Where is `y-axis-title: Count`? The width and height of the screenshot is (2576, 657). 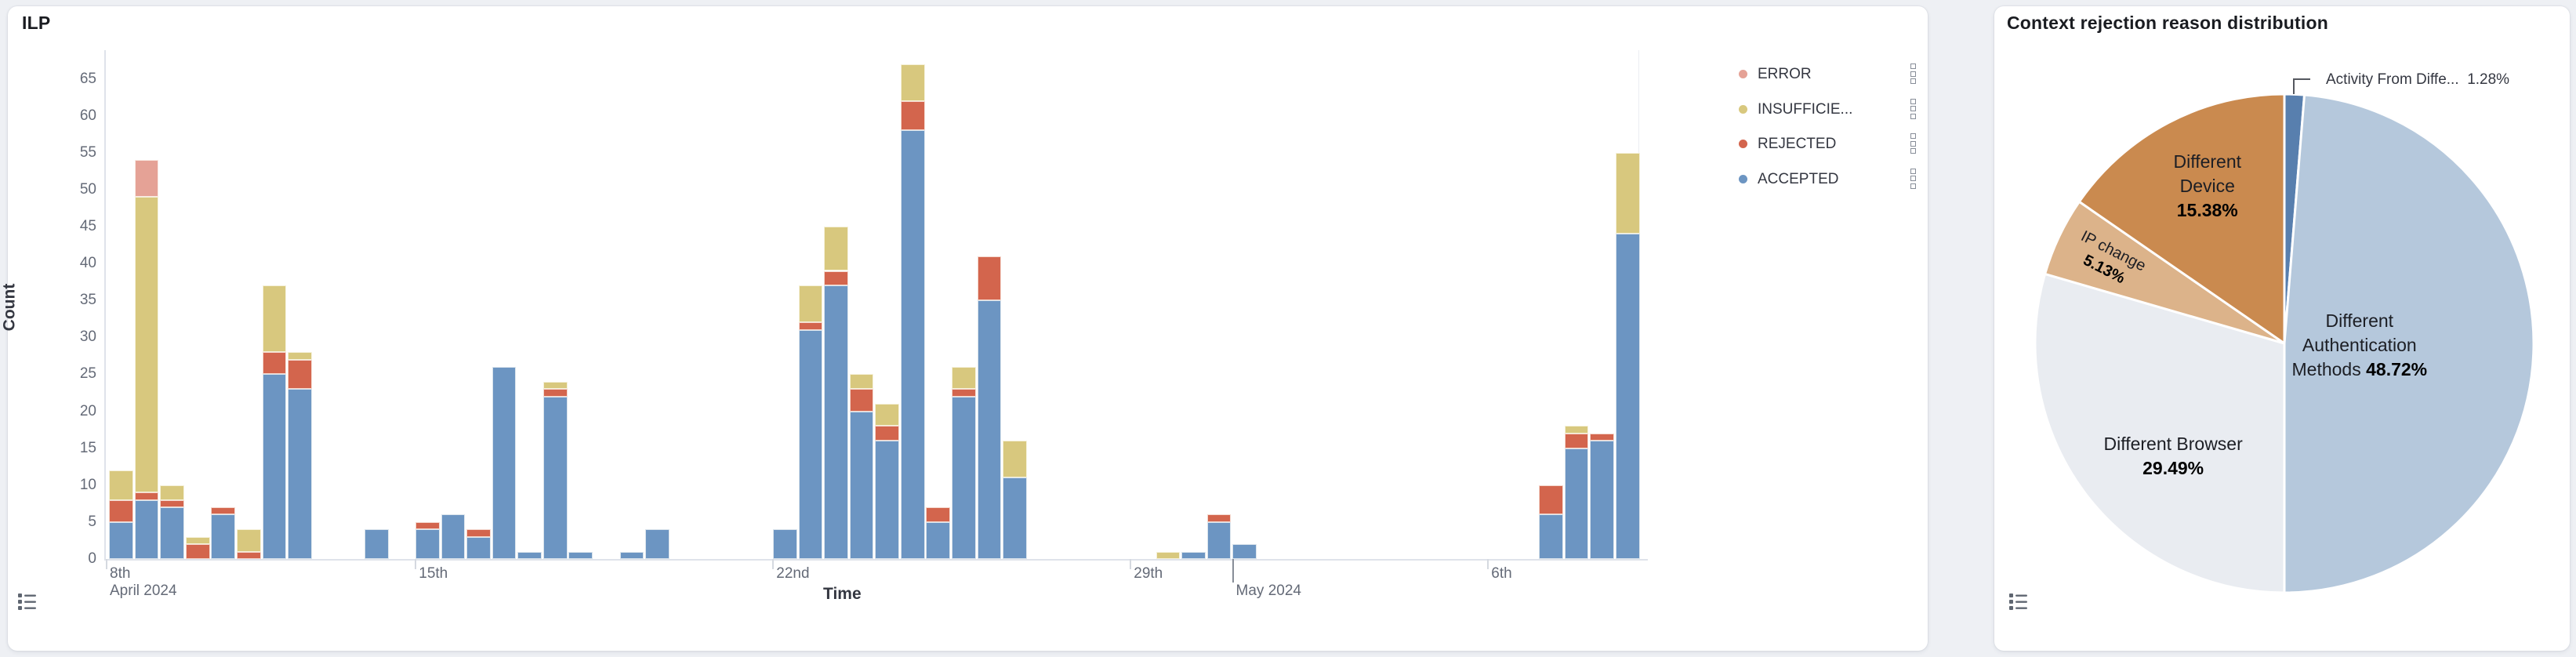
y-axis-title: Count is located at coordinates (10, 307).